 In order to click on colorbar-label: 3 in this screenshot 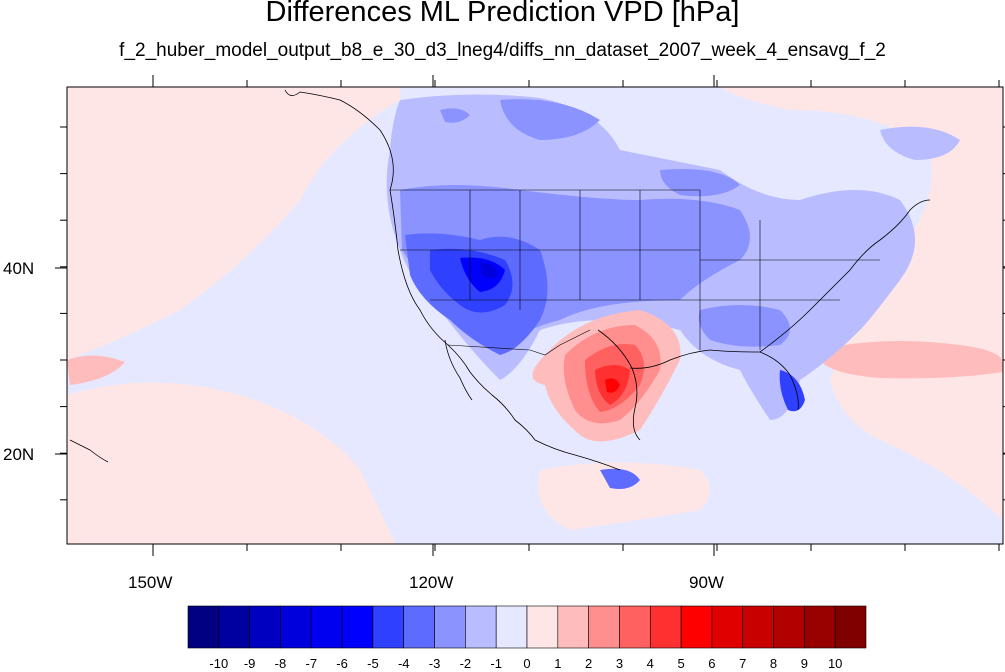, I will do `click(619, 663)`.